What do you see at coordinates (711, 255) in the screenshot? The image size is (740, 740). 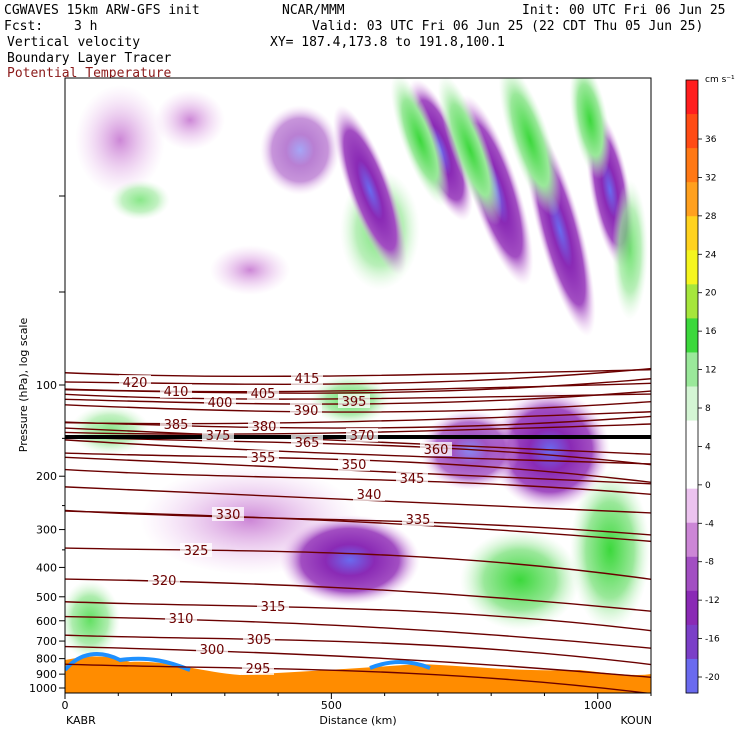 I see `colorbar-tick-label: 24` at bounding box center [711, 255].